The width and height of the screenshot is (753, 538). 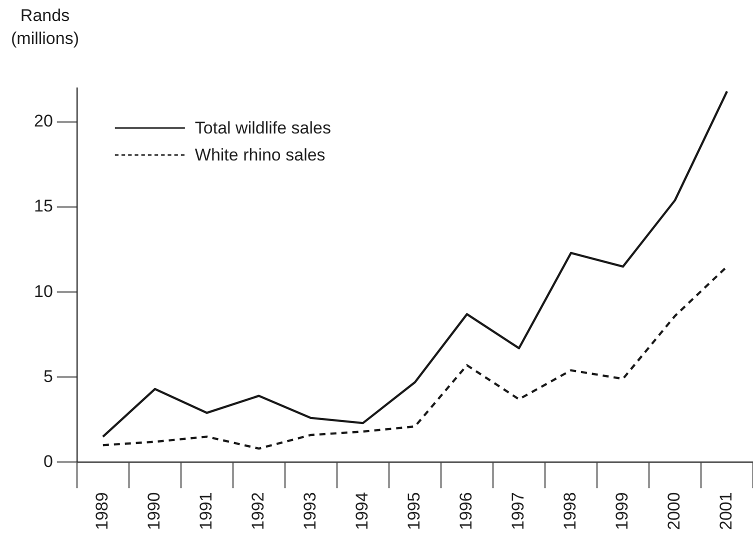 What do you see at coordinates (258, 511) in the screenshot?
I see `x-tick-label: 1992` at bounding box center [258, 511].